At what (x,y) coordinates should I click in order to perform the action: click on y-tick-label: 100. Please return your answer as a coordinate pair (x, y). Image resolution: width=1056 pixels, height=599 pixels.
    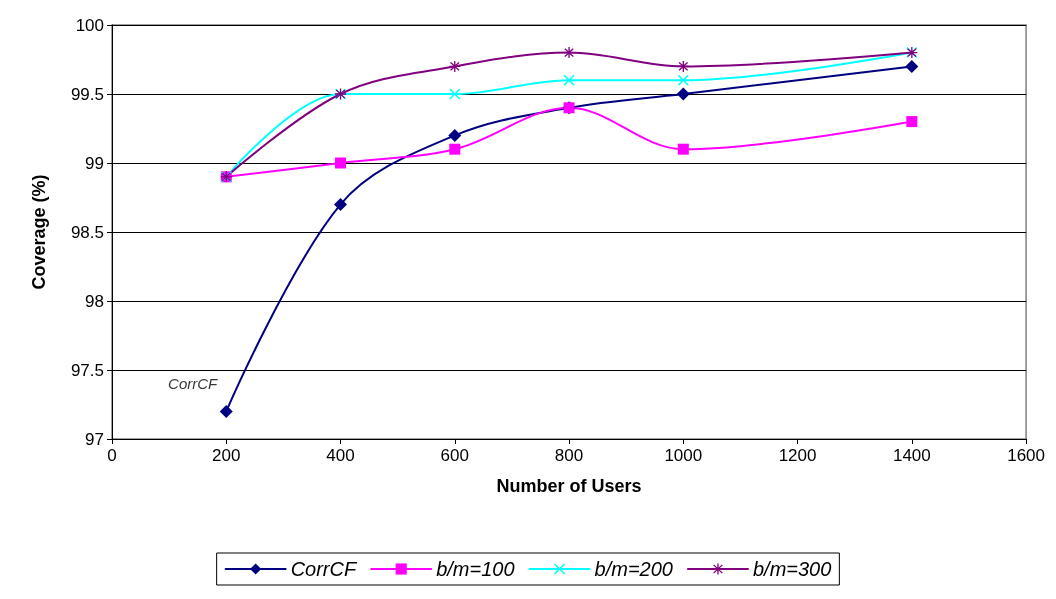
    Looking at the image, I should click on (89, 25).